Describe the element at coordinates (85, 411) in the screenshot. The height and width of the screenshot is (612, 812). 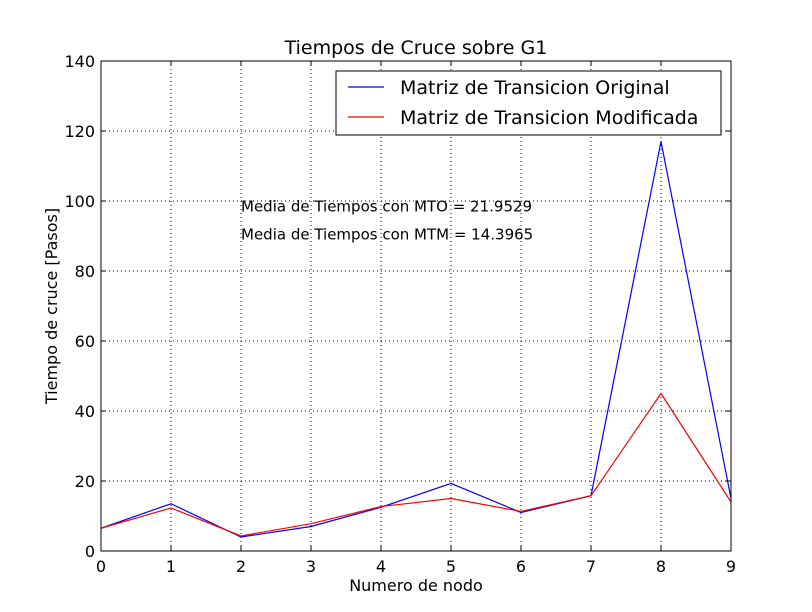
I see `y-tick-label: 40` at that location.